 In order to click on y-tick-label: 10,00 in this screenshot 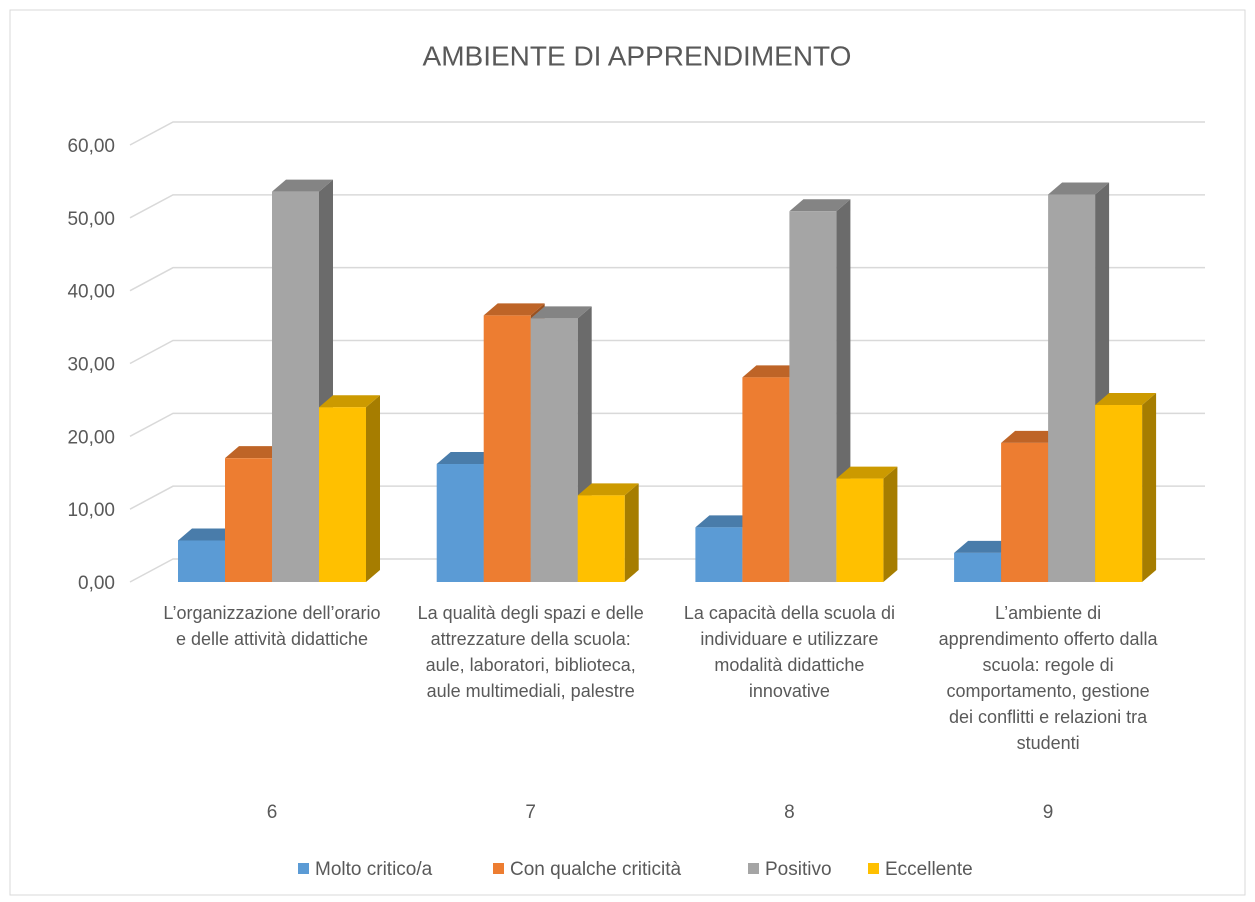, I will do `click(91, 510)`.